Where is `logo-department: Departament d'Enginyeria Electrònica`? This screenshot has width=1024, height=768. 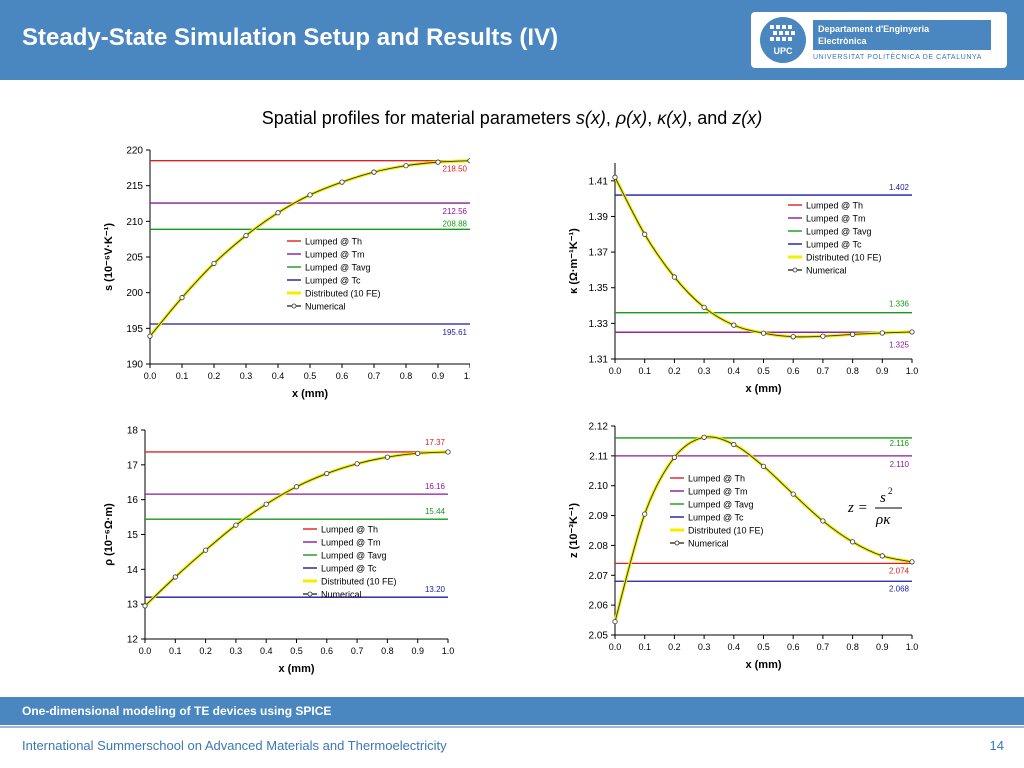 logo-department: Departament d'Enginyeria Electrònica is located at coordinates (902, 35).